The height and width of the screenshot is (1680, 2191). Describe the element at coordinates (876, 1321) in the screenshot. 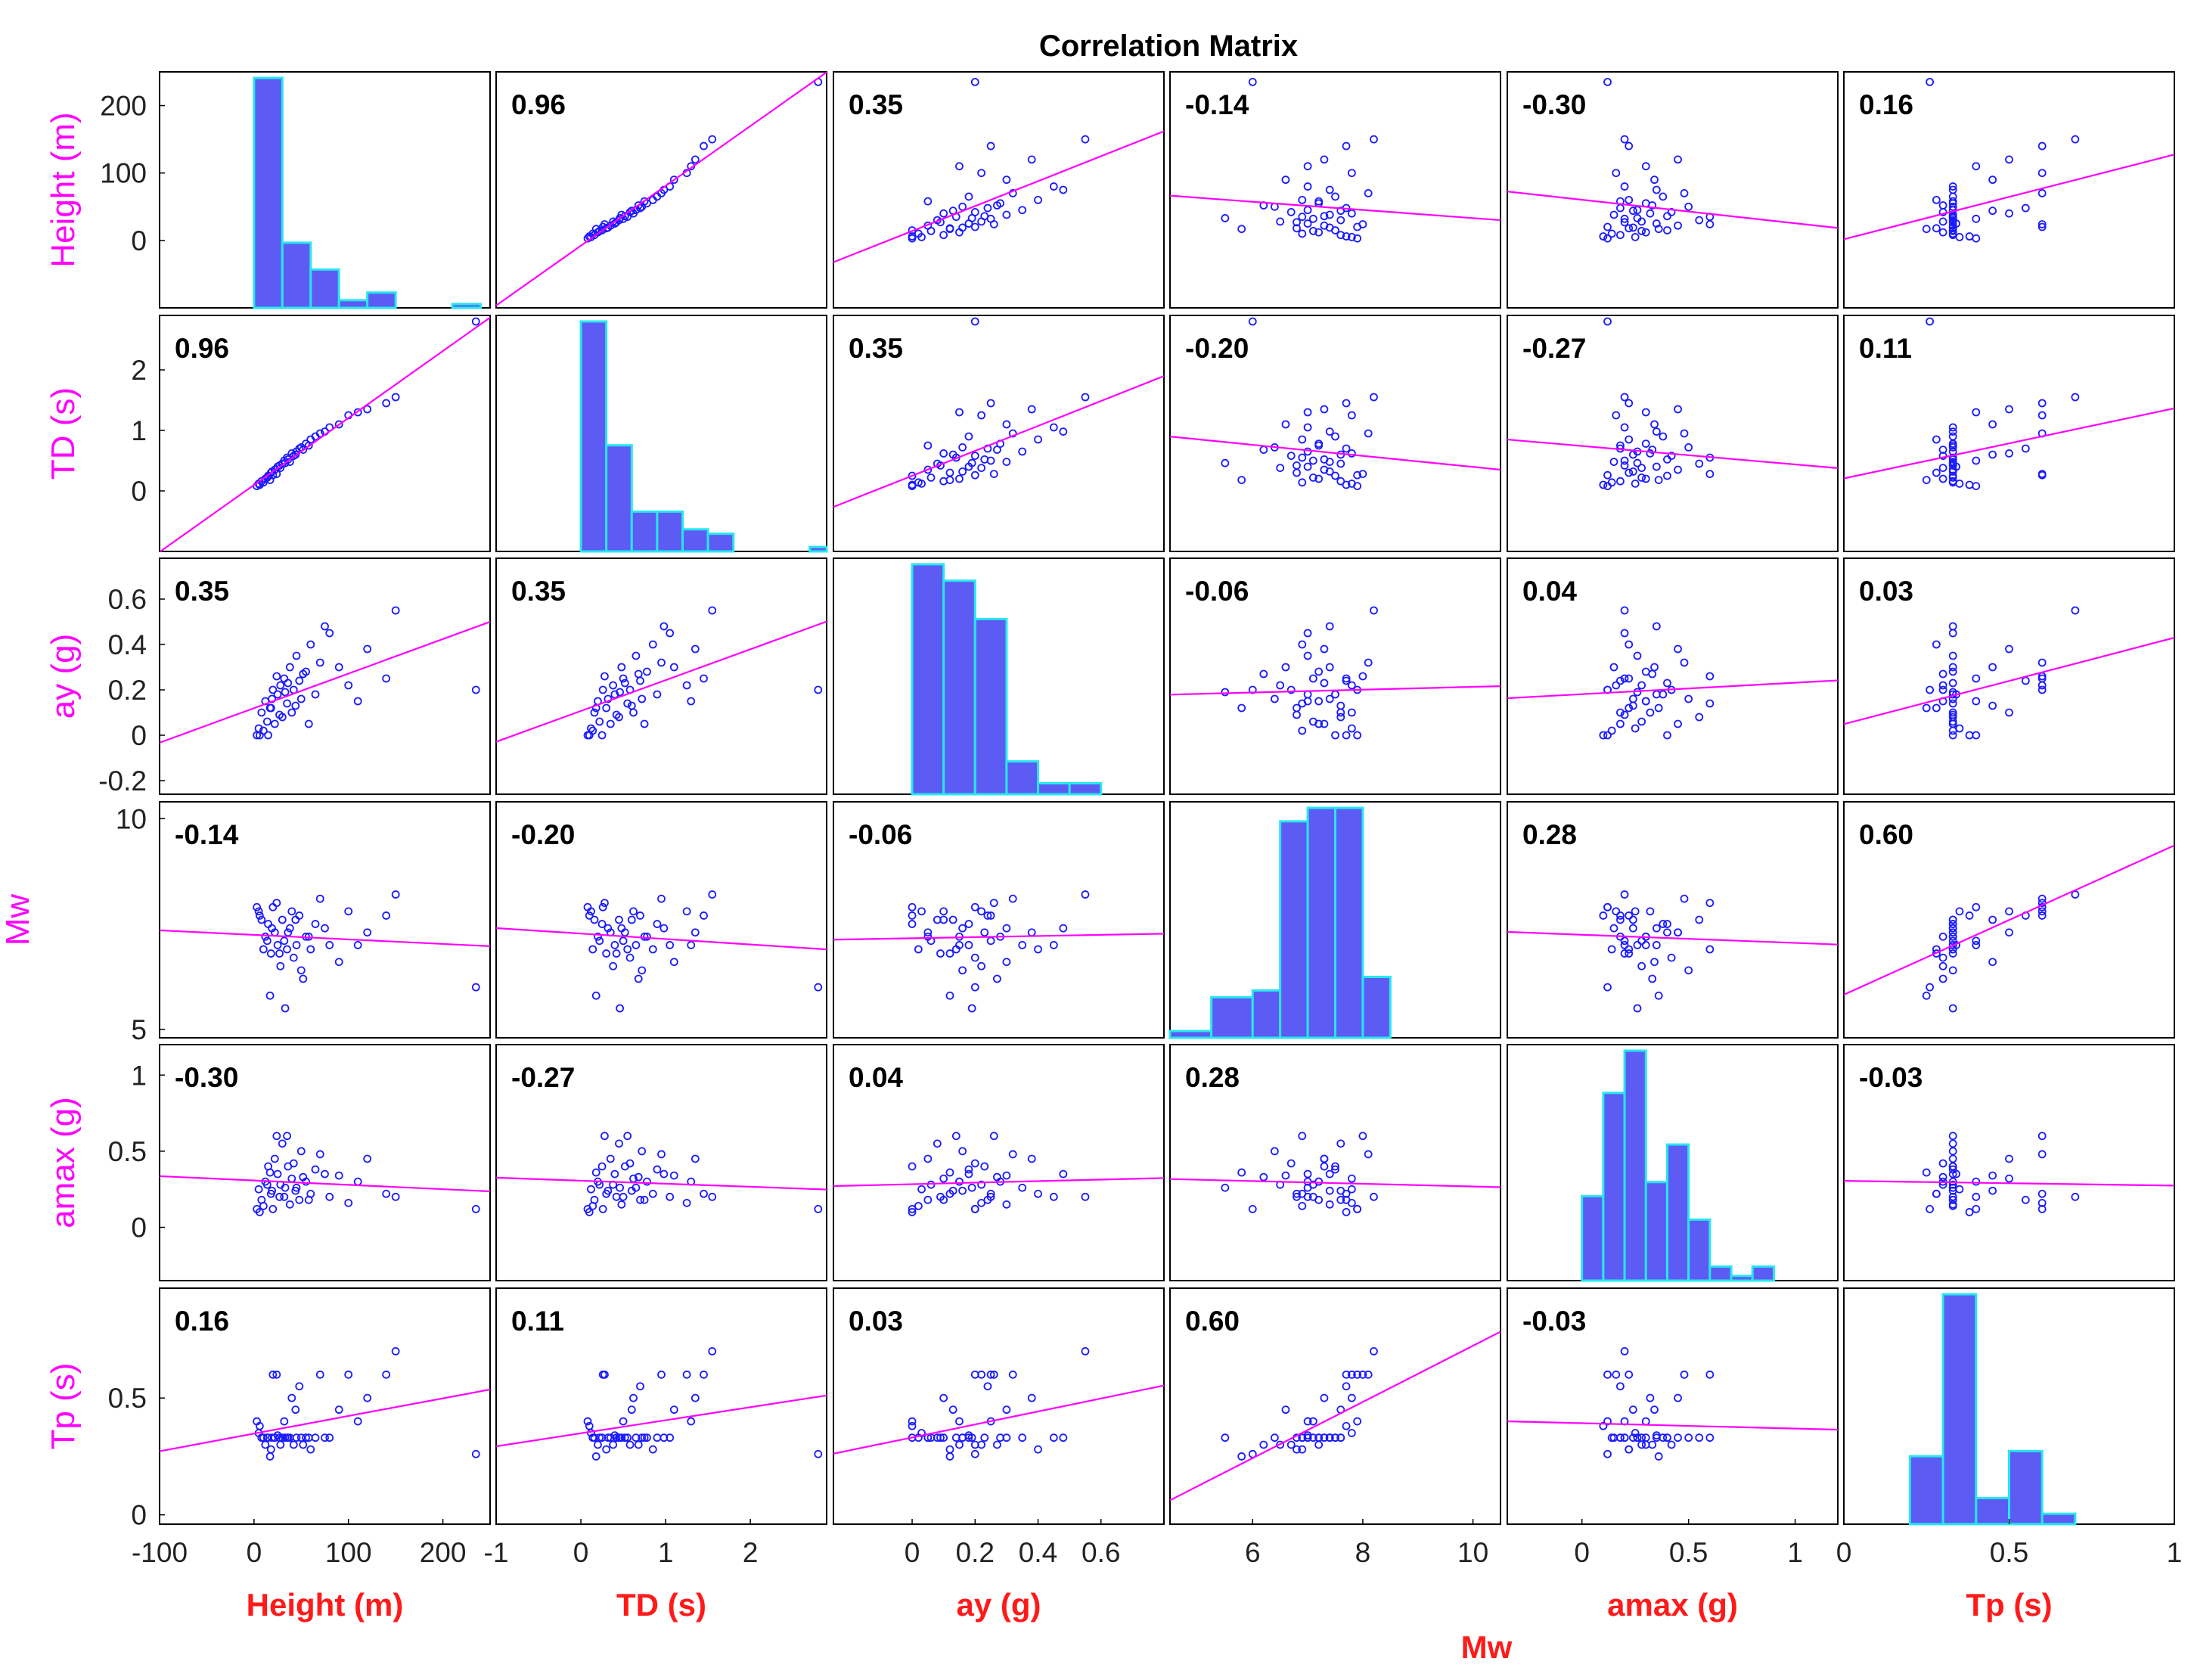

I see `correlation-label: 0.03` at that location.